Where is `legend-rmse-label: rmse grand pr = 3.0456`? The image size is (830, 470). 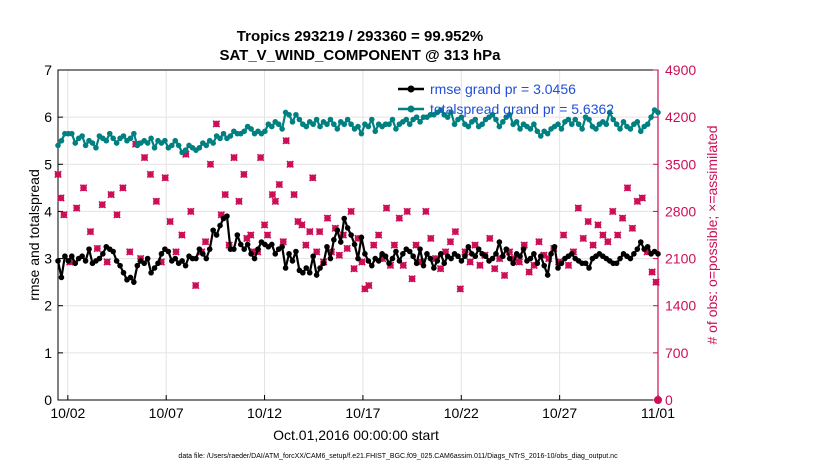
legend-rmse-label: rmse grand pr = 3.0456 is located at coordinates (503, 89).